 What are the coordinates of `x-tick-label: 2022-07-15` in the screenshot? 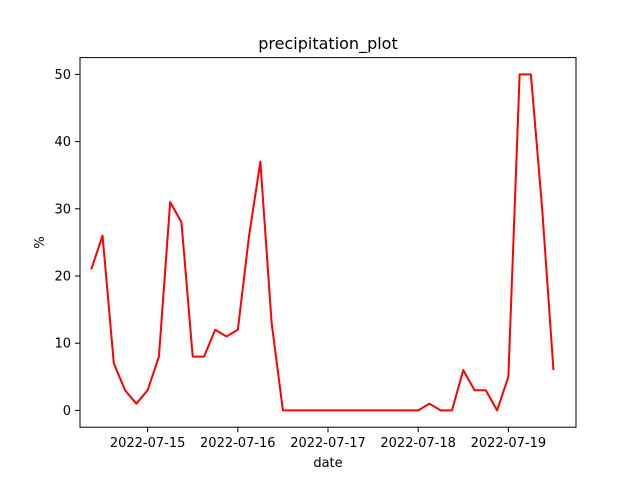 It's located at (148, 443).